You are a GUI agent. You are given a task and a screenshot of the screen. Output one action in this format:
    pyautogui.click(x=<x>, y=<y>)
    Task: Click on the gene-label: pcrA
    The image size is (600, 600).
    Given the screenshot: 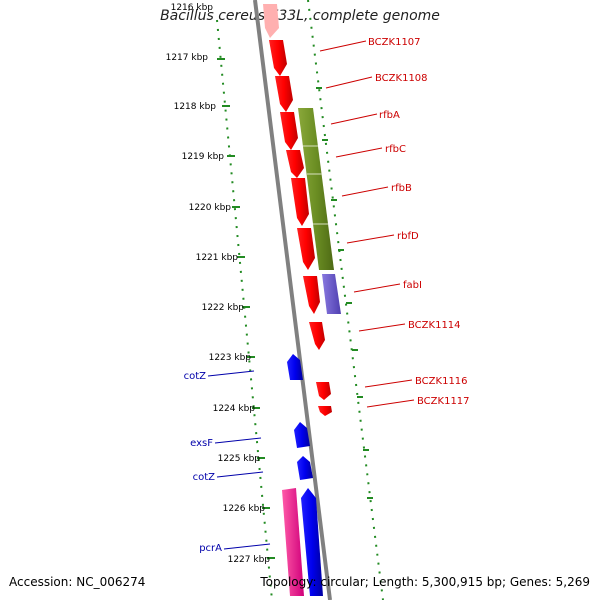 What is the action you would take?
    pyautogui.click(x=210, y=548)
    